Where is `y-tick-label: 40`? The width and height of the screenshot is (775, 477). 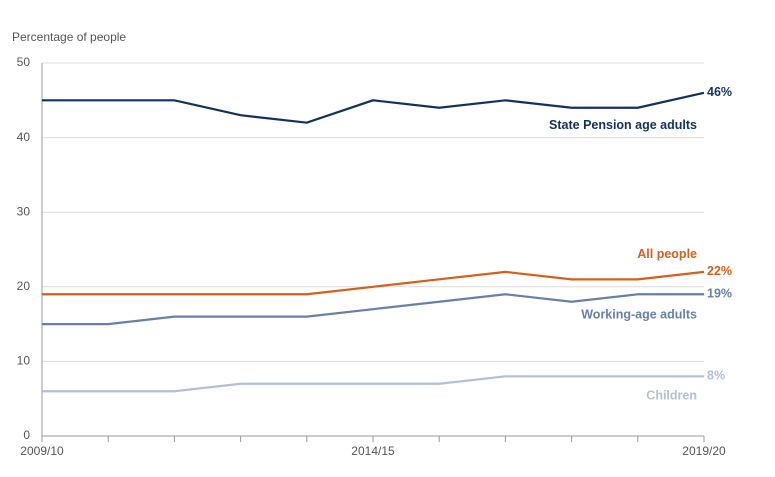
y-tick-label: 40 is located at coordinates (24, 137).